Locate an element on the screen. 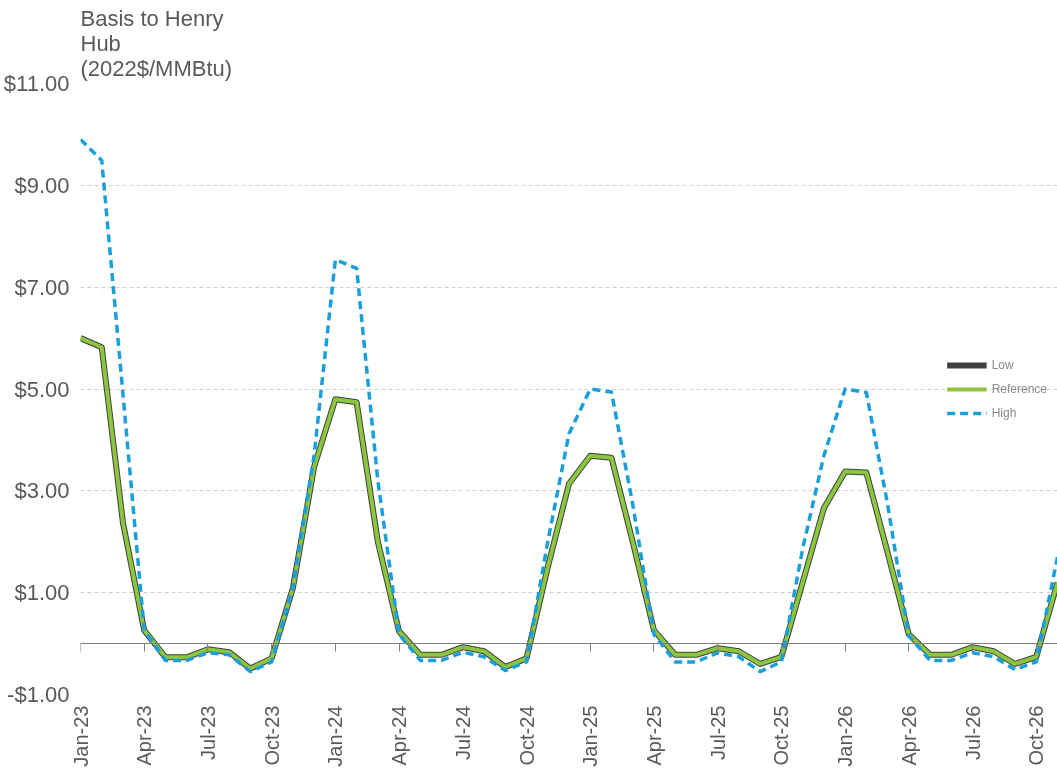  x-tick-label: Jan-24 is located at coordinates (335, 736).